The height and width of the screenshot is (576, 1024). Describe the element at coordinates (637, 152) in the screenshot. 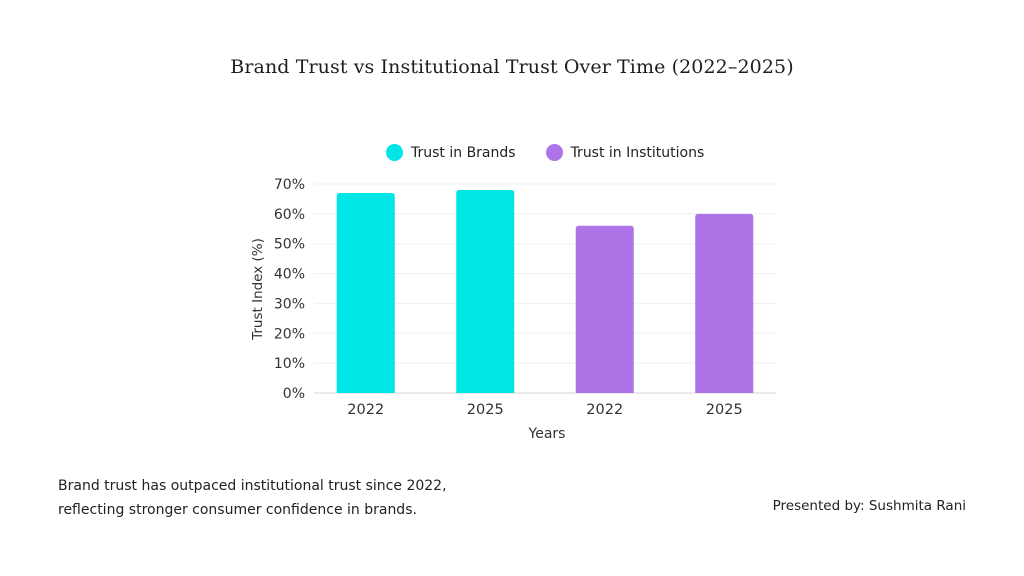

I see `legend-label-institutions: Trust in Institutions` at that location.